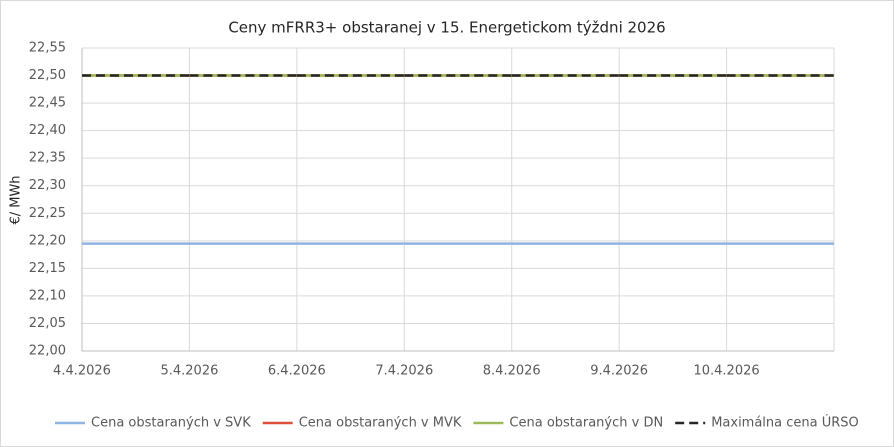 The width and height of the screenshot is (894, 447). What do you see at coordinates (512, 371) in the screenshot?
I see `x-tick-label: 8.4.2026` at bounding box center [512, 371].